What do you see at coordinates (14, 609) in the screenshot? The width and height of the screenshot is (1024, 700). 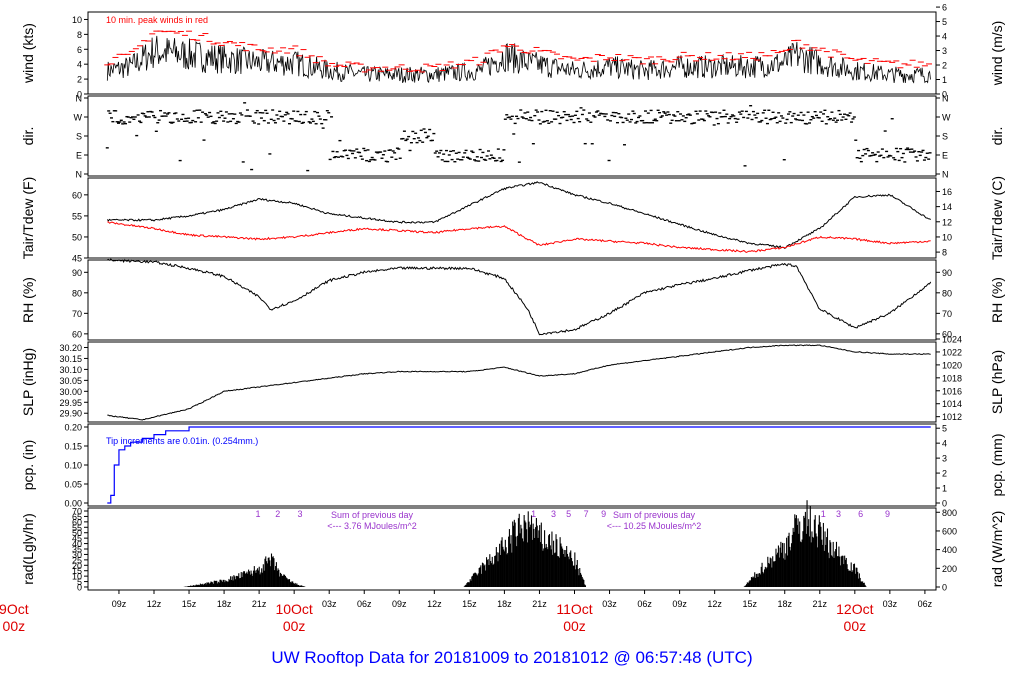 I see `day-label-date: 9Oct` at bounding box center [14, 609].